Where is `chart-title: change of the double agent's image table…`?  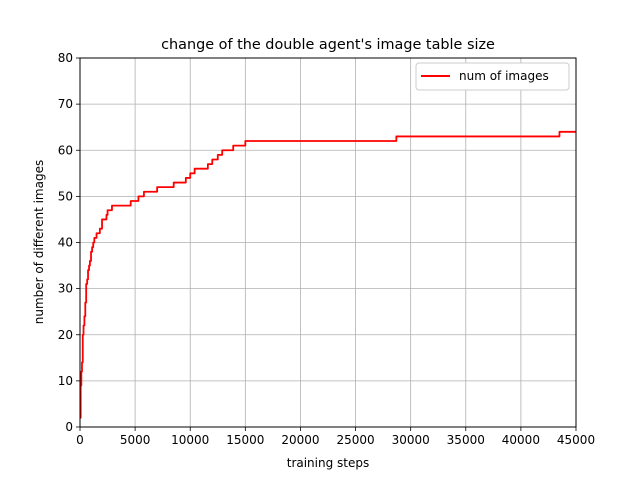 chart-title: change of the double agent's image table… is located at coordinates (328, 45).